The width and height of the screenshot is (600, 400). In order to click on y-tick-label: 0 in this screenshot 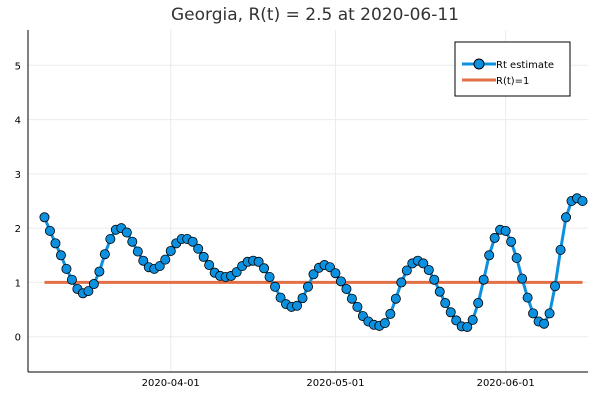, I will do `click(18, 338)`.